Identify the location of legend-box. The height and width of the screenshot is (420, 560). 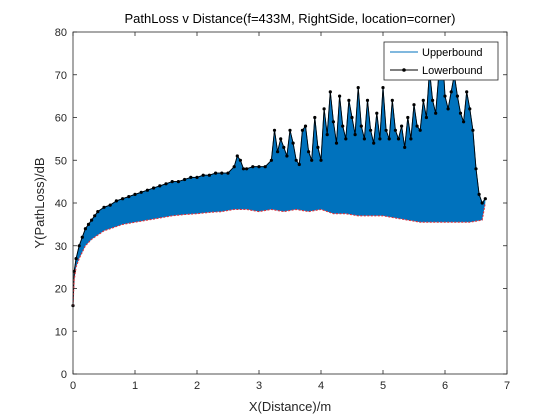
(441, 61).